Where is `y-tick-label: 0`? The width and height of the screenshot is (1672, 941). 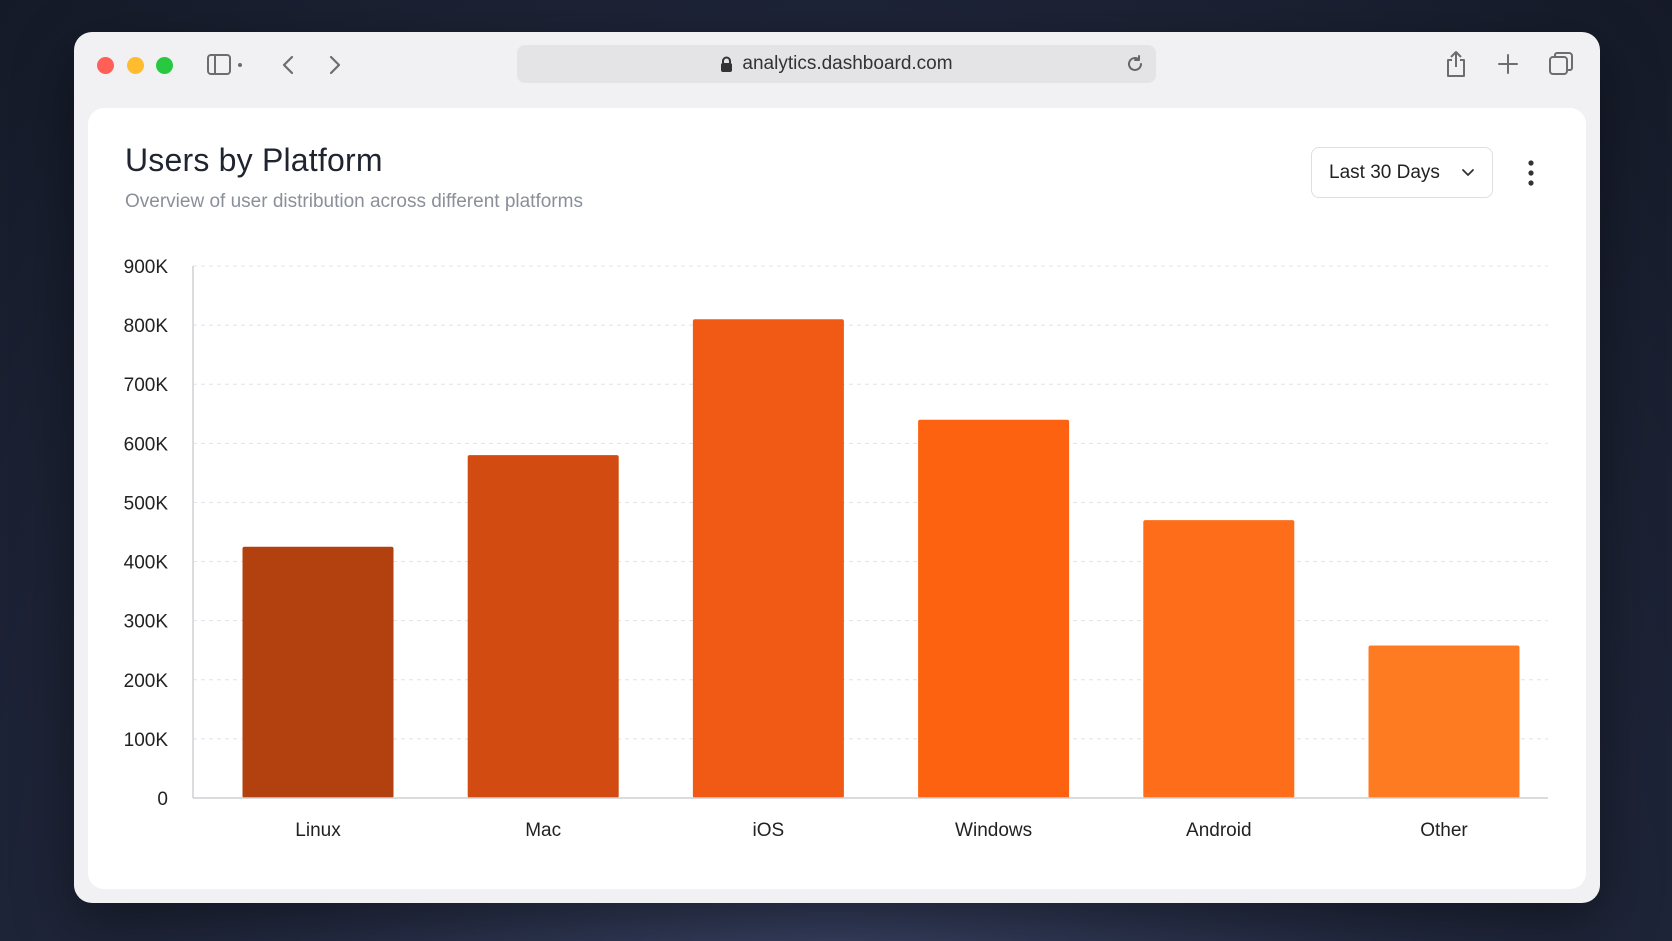
y-tick-label: 0 is located at coordinates (162, 799).